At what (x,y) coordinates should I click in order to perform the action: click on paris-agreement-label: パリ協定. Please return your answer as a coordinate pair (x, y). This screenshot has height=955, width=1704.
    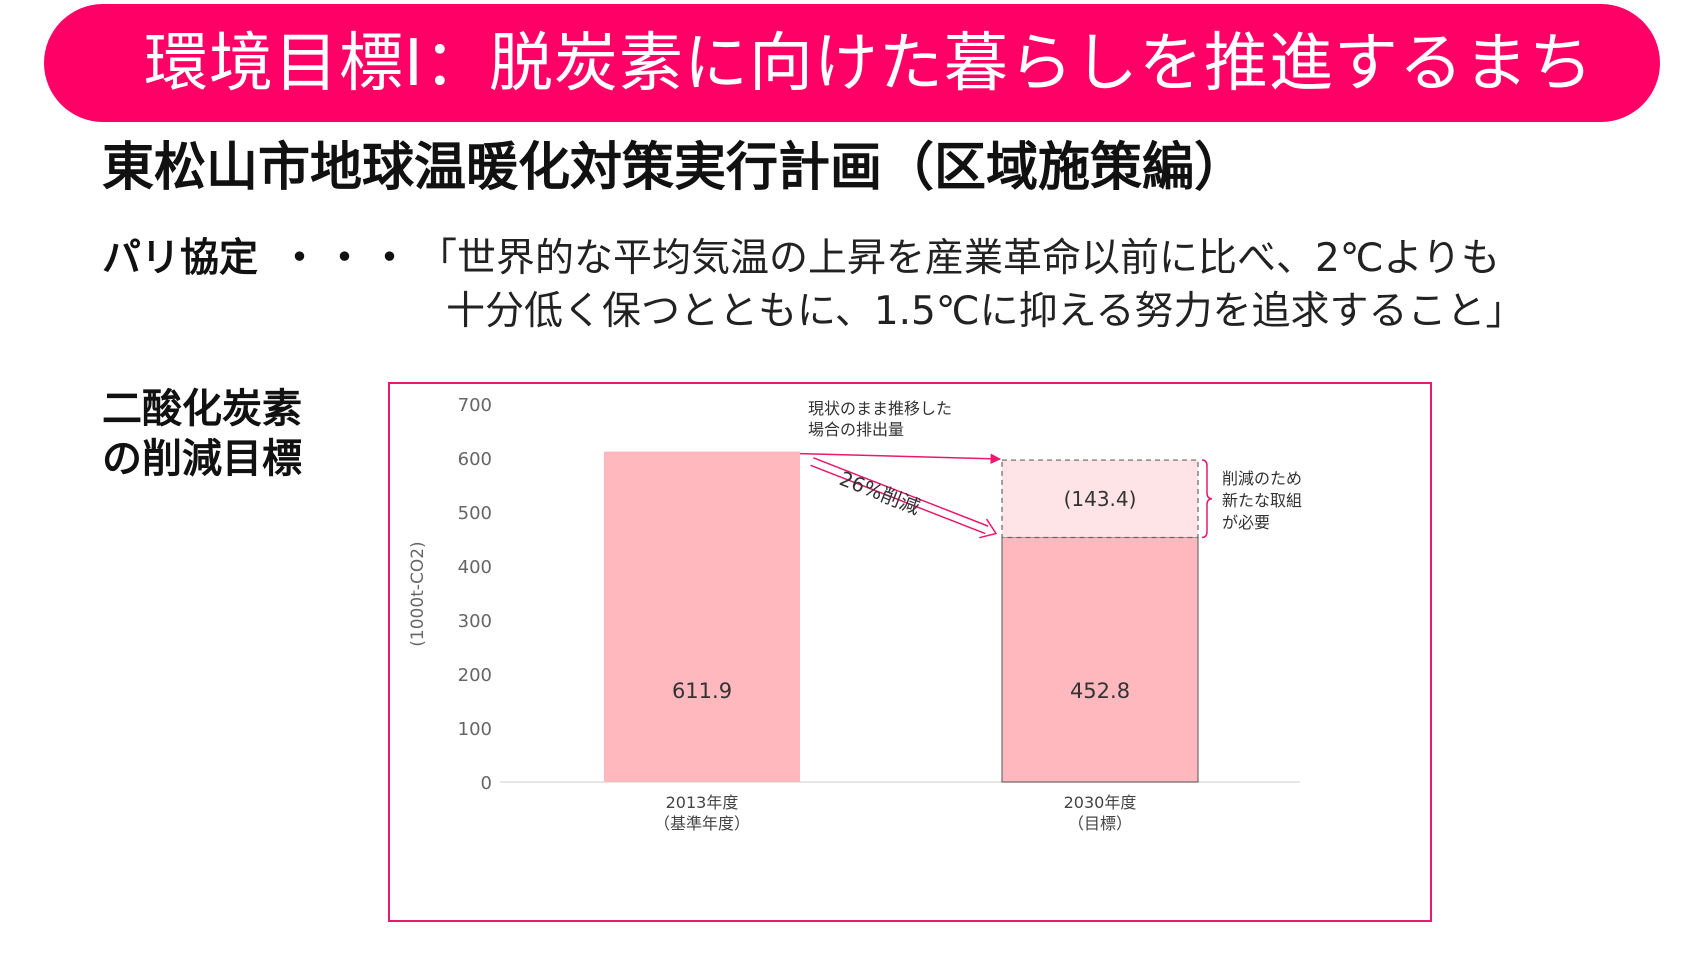
    Looking at the image, I should click on (180, 258).